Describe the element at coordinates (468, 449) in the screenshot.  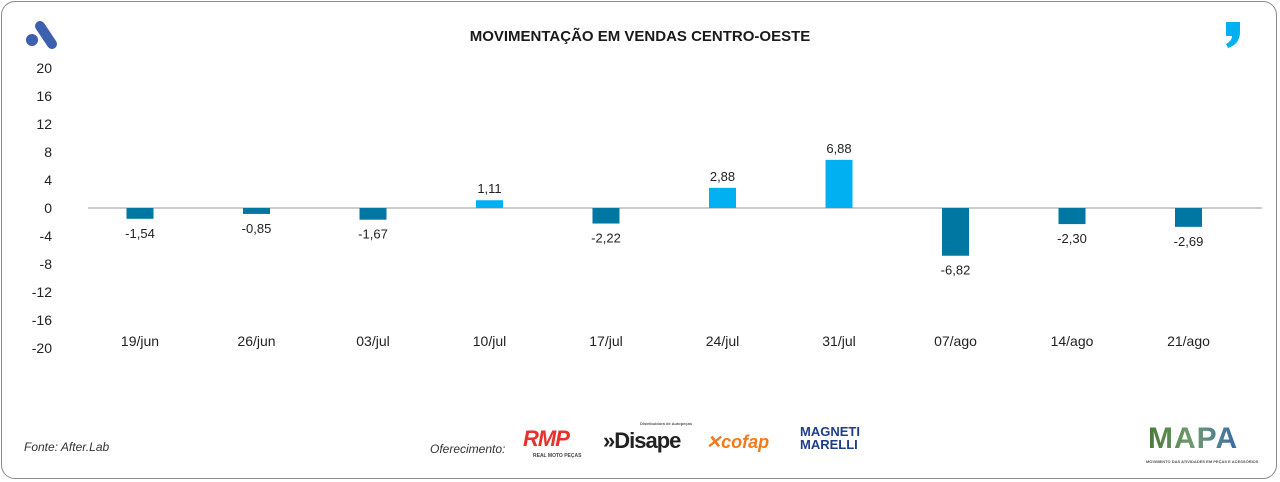
I see `offered-by-label: Oferecimento:` at that location.